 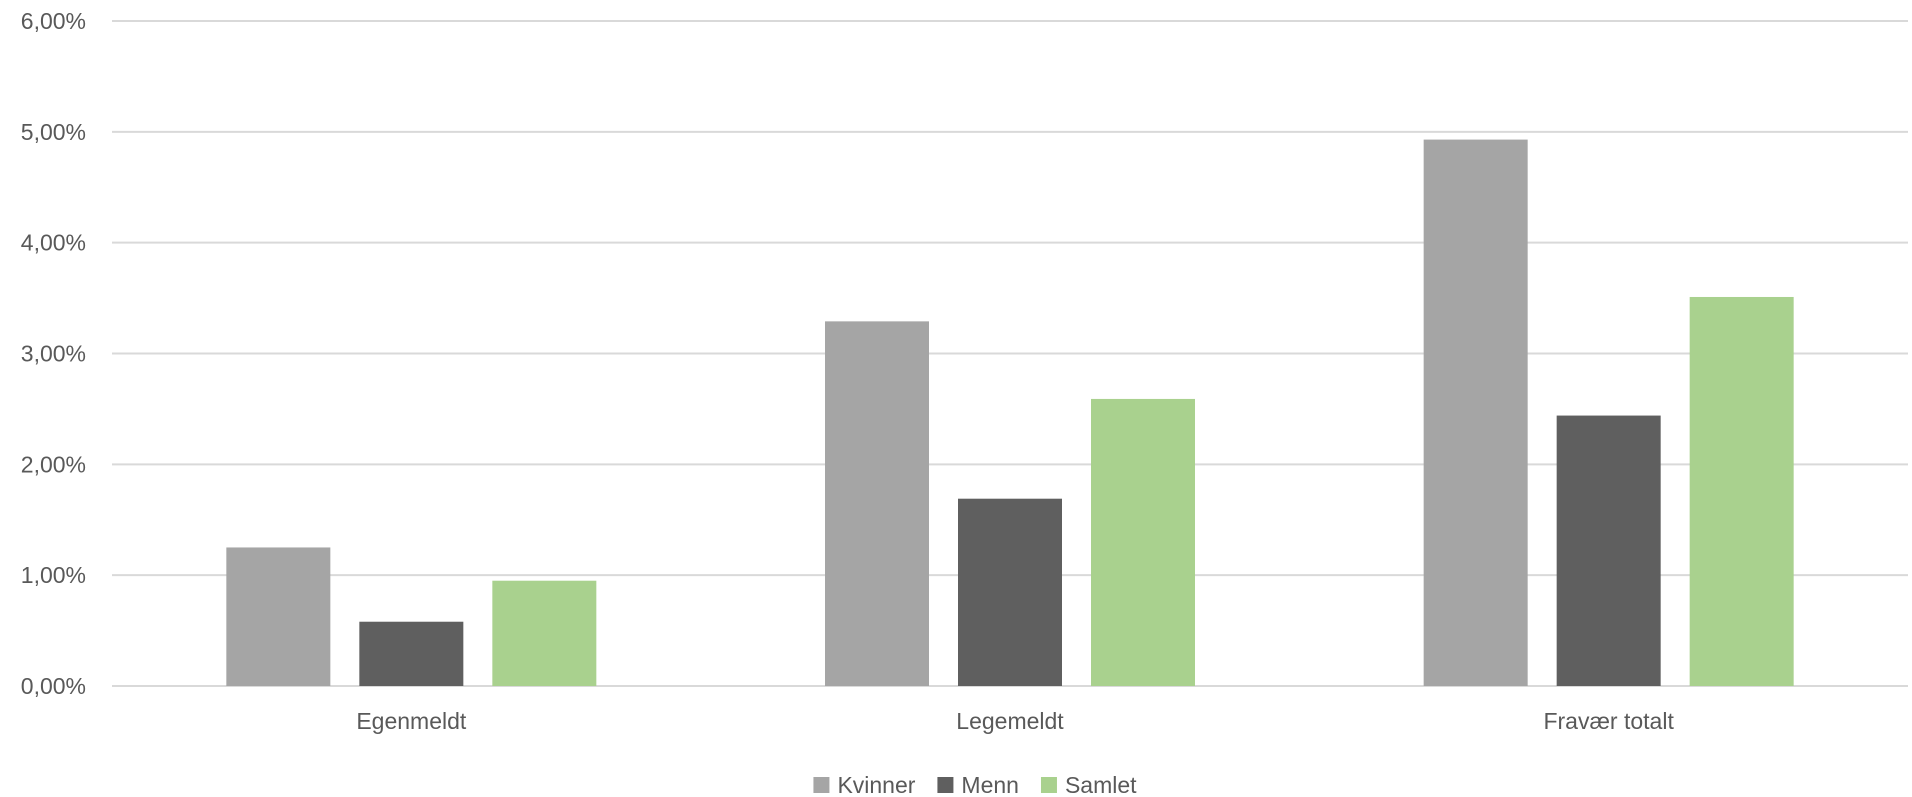 I want to click on x-category-label: Fravær totalt, so click(x=1608, y=721).